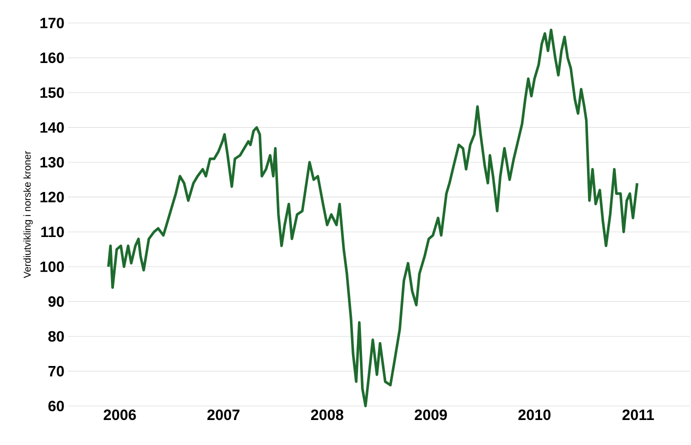 This screenshot has width=691, height=445. I want to click on y-tick-label: 60, so click(56, 406).